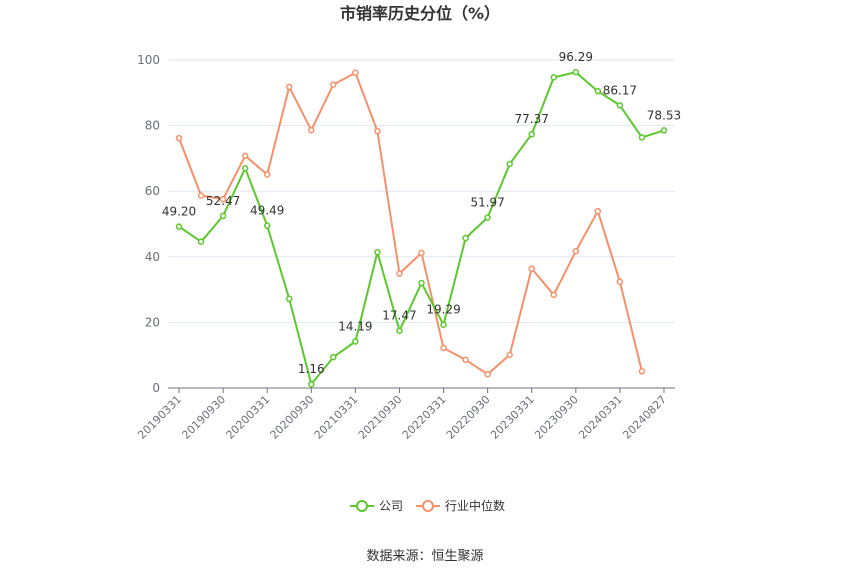 The width and height of the screenshot is (850, 575). What do you see at coordinates (487, 203) in the screenshot?
I see `data-label: 51.97` at bounding box center [487, 203].